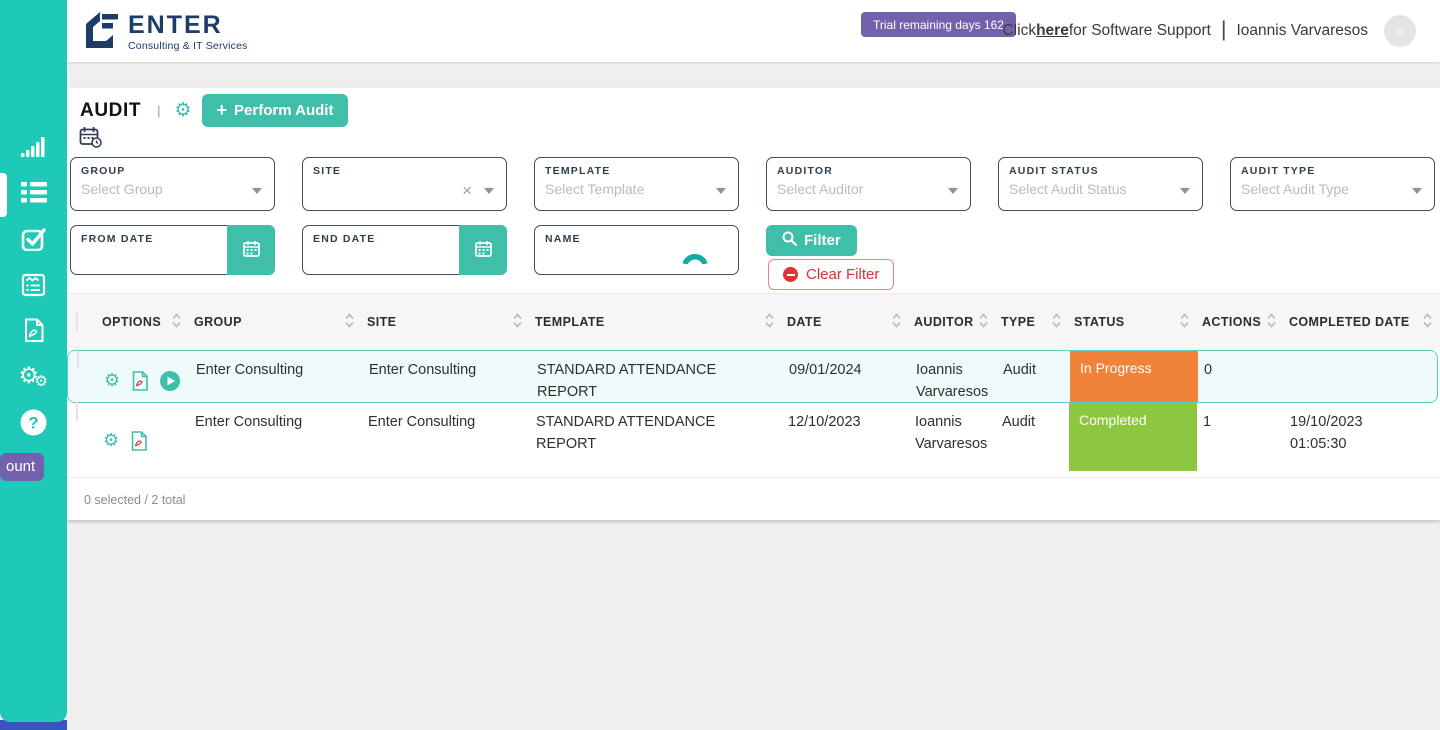 The width and height of the screenshot is (1440, 730). I want to click on end-date-input: END DATE, so click(404, 250).